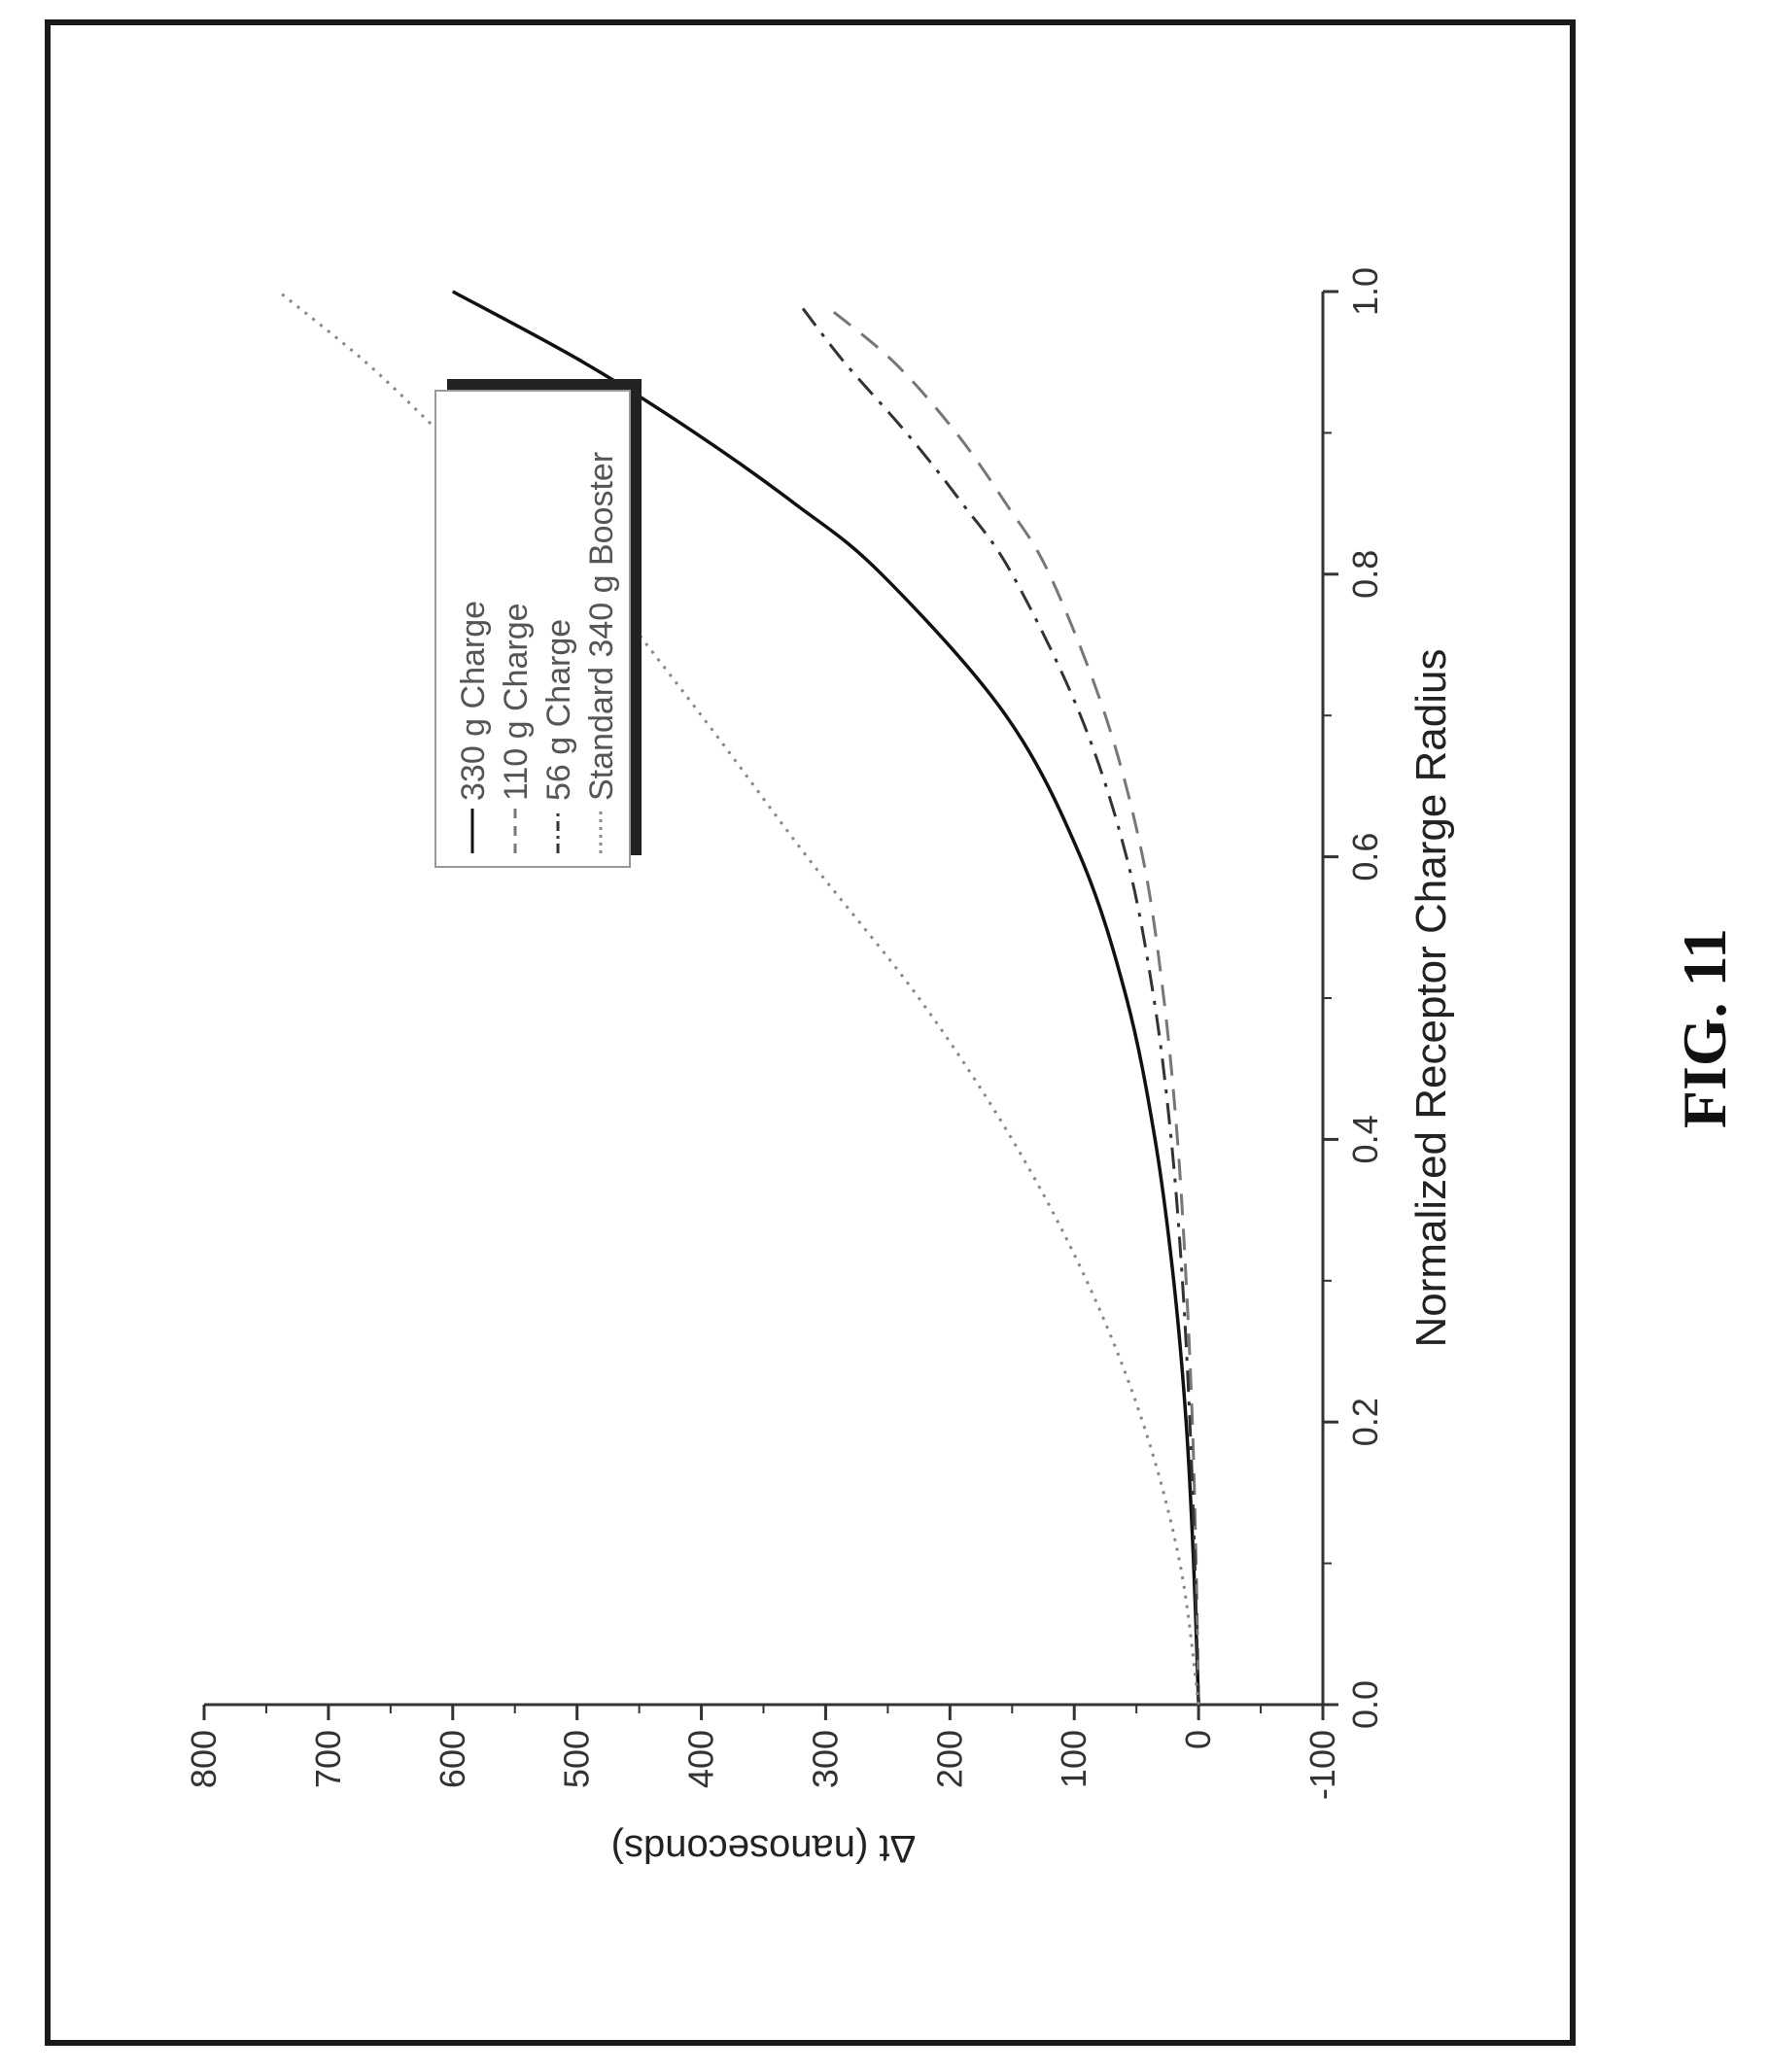  What do you see at coordinates (1365, 1139) in the screenshot?
I see `x-tick-label: 0.4` at bounding box center [1365, 1139].